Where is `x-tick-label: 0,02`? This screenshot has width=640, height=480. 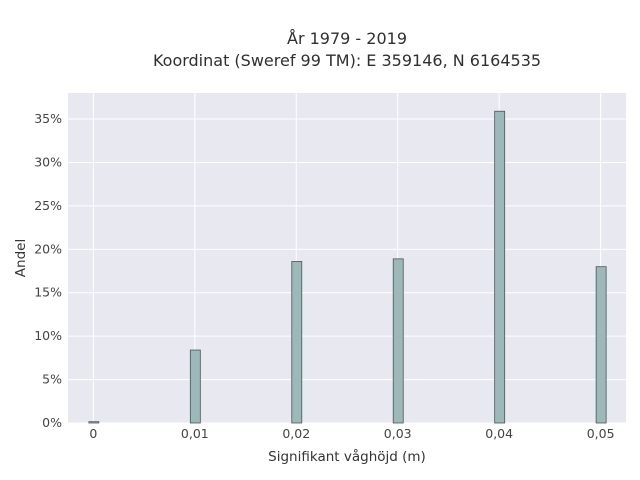 x-tick-label: 0,02 is located at coordinates (296, 433).